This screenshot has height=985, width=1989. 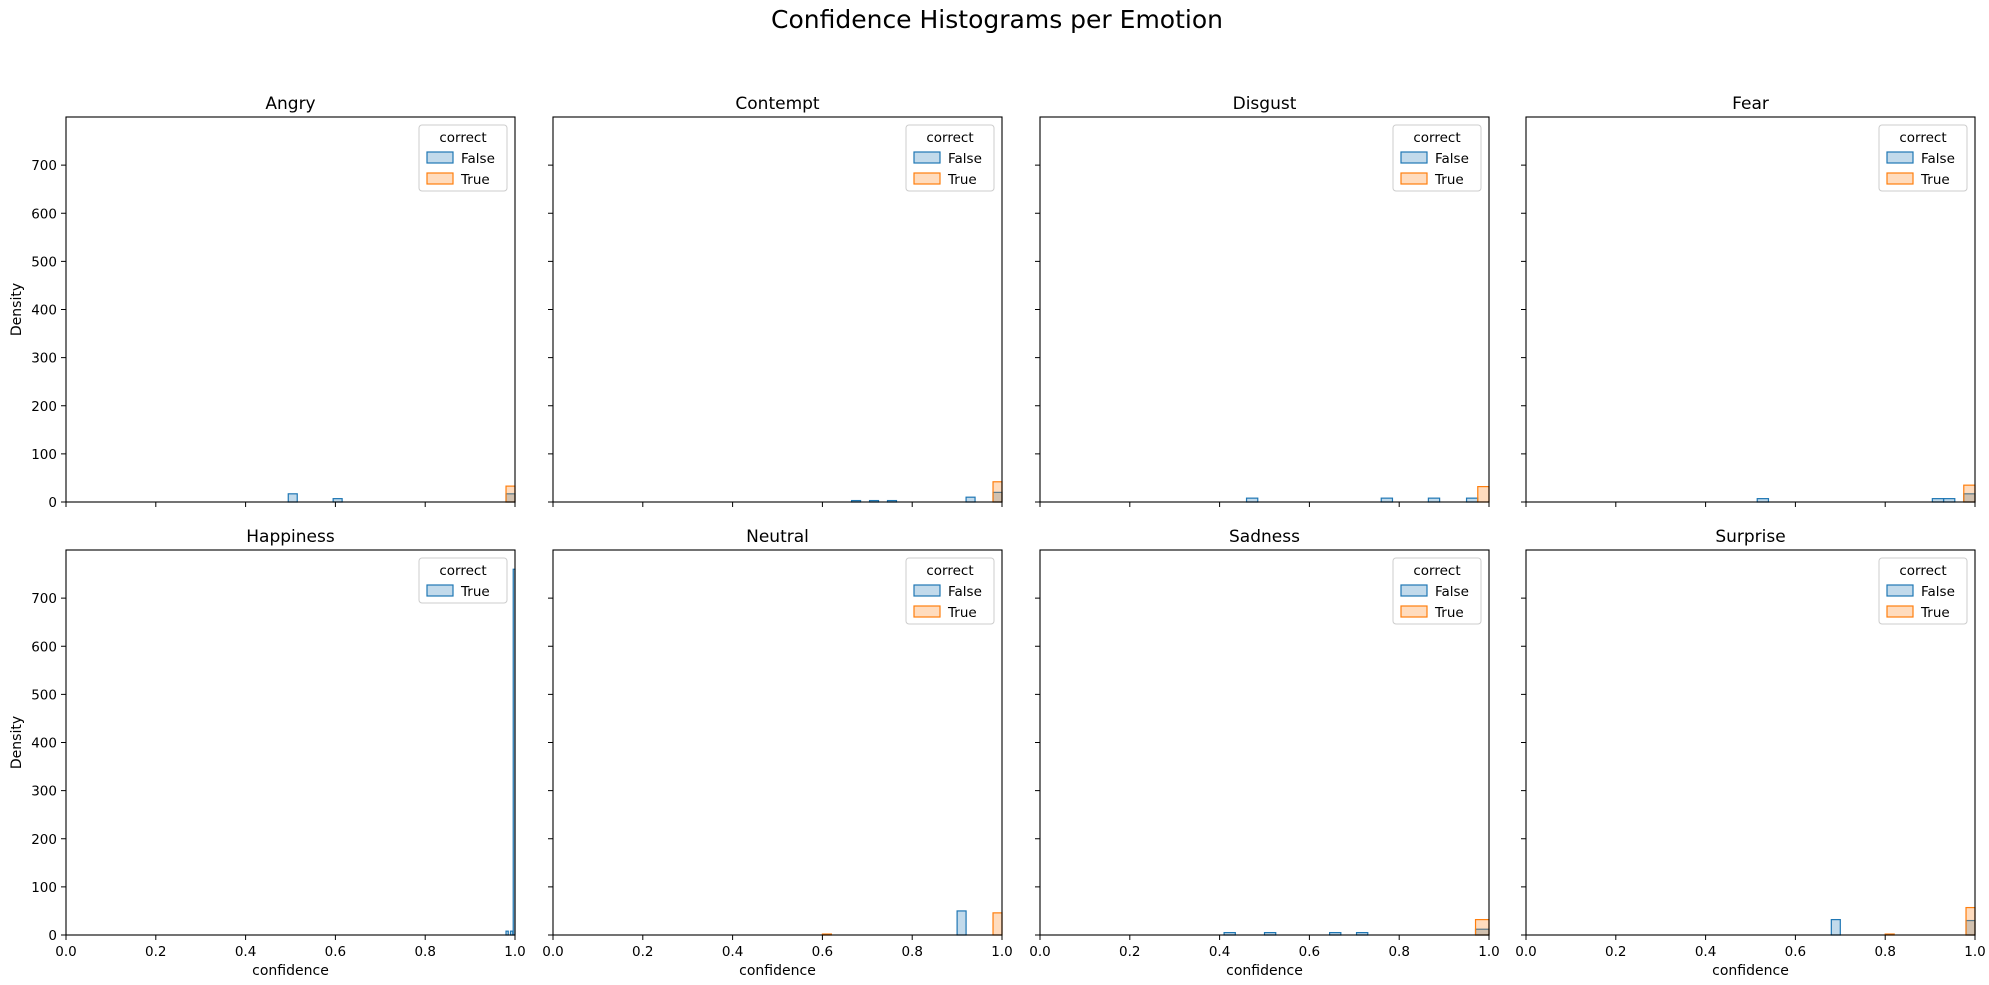 What do you see at coordinates (1748, 300) in the screenshot?
I see `panel-fear: Fear correct False True` at bounding box center [1748, 300].